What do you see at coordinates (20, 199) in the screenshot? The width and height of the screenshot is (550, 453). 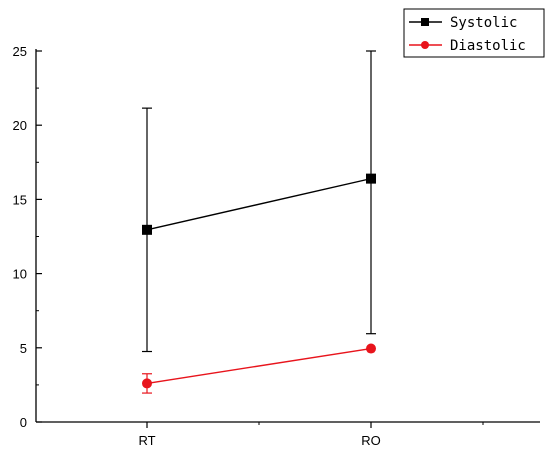 I see `y-tick-label: 15` at bounding box center [20, 199].